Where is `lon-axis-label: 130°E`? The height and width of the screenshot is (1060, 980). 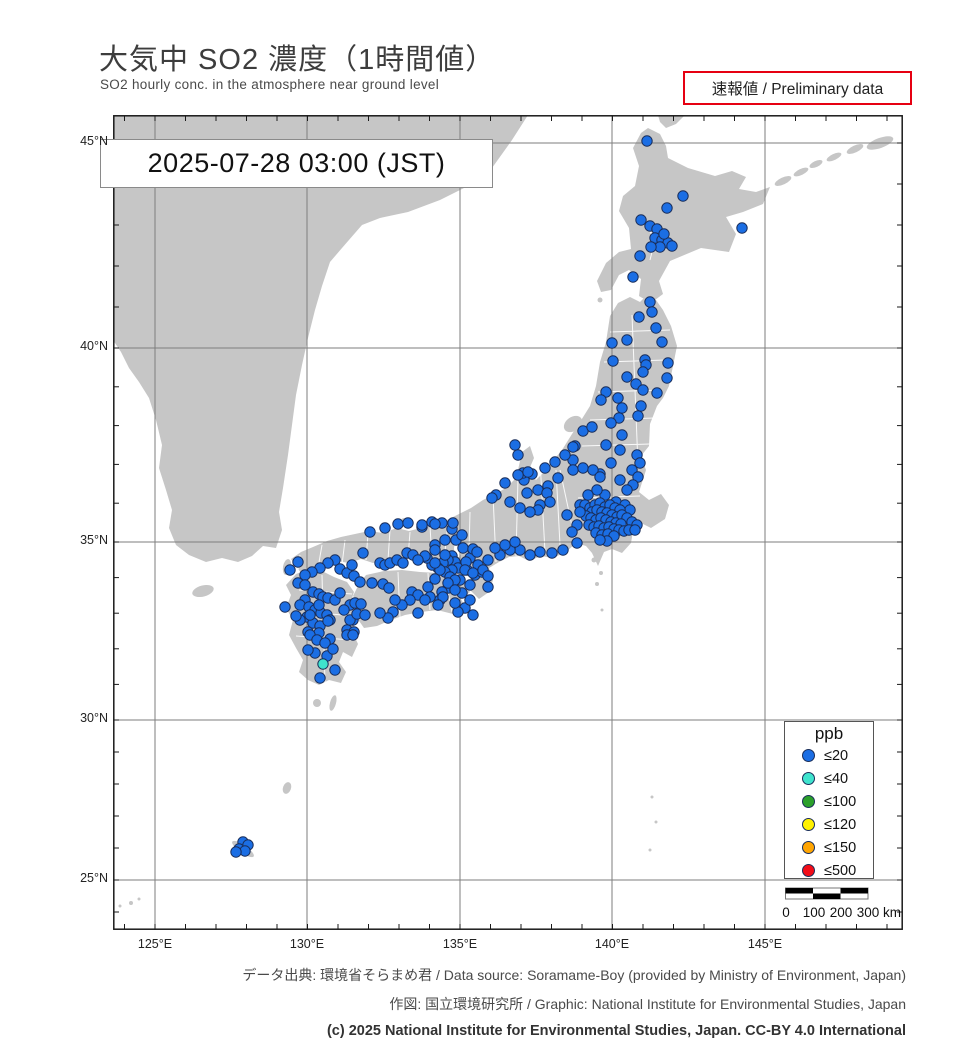
lon-axis-label: 130°E is located at coordinates (307, 944).